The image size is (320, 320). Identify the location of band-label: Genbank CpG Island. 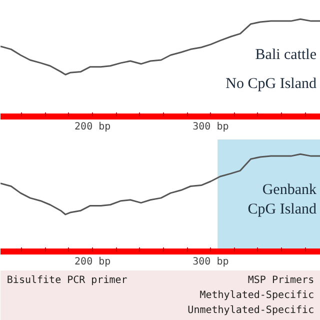
(282, 200).